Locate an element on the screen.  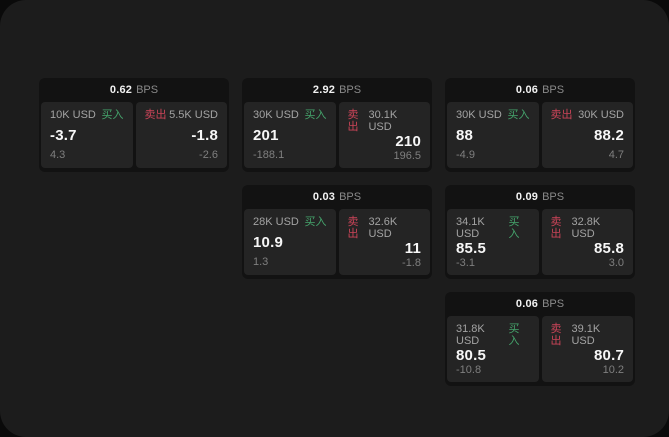
buy-amount: 31.8K USD is located at coordinates (470, 335).